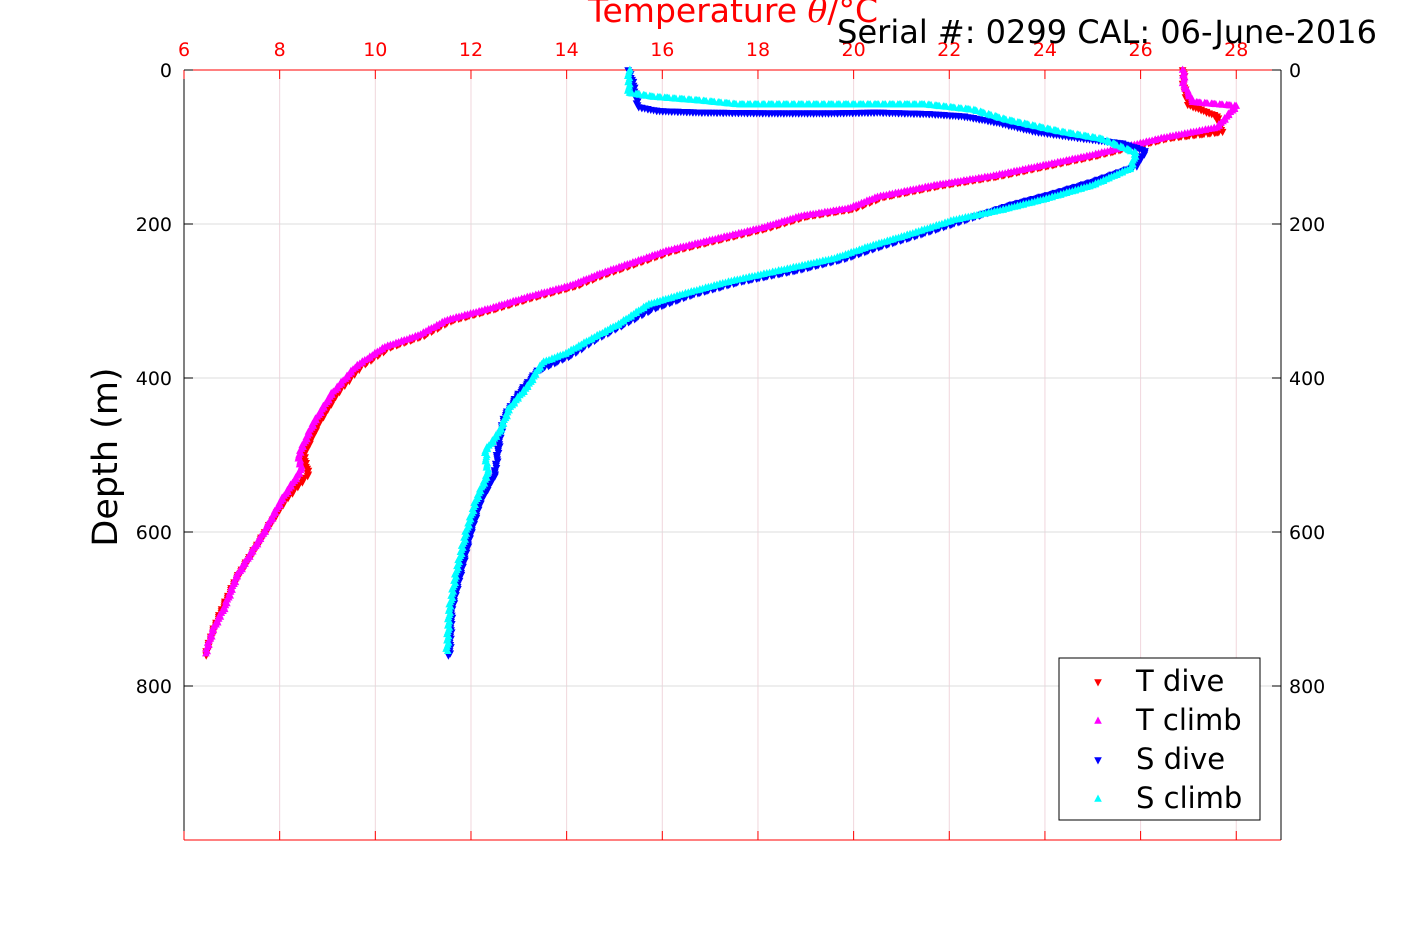 The height and width of the screenshot is (945, 1417). I want to click on x-tick-label: 10, so click(375, 50).